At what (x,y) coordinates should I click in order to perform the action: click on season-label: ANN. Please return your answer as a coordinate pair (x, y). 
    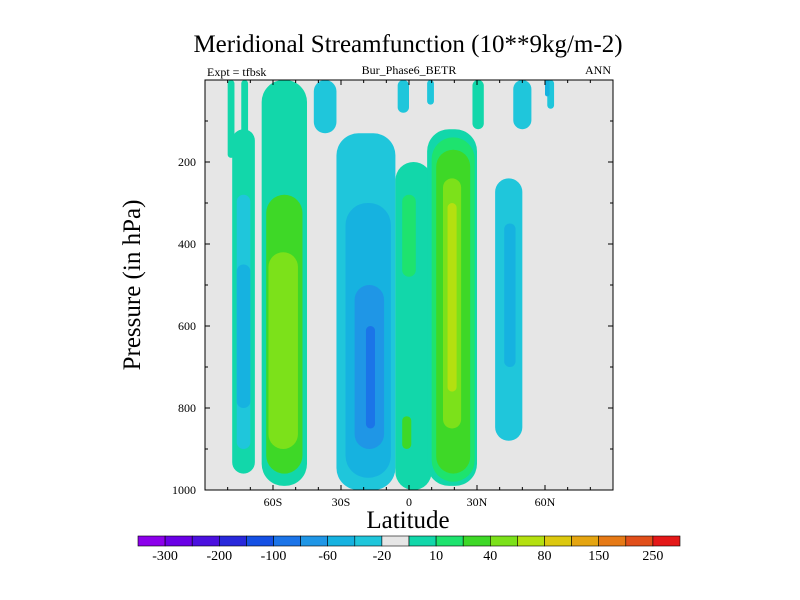
    Looking at the image, I should click on (598, 70).